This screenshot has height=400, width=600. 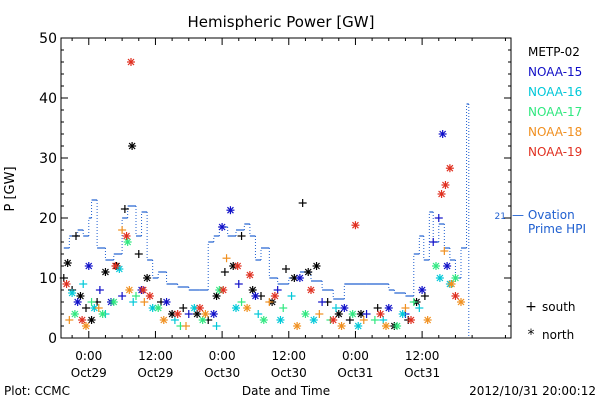 What do you see at coordinates (555, 112) in the screenshot?
I see `legend-entry: NOAA-17` at bounding box center [555, 112].